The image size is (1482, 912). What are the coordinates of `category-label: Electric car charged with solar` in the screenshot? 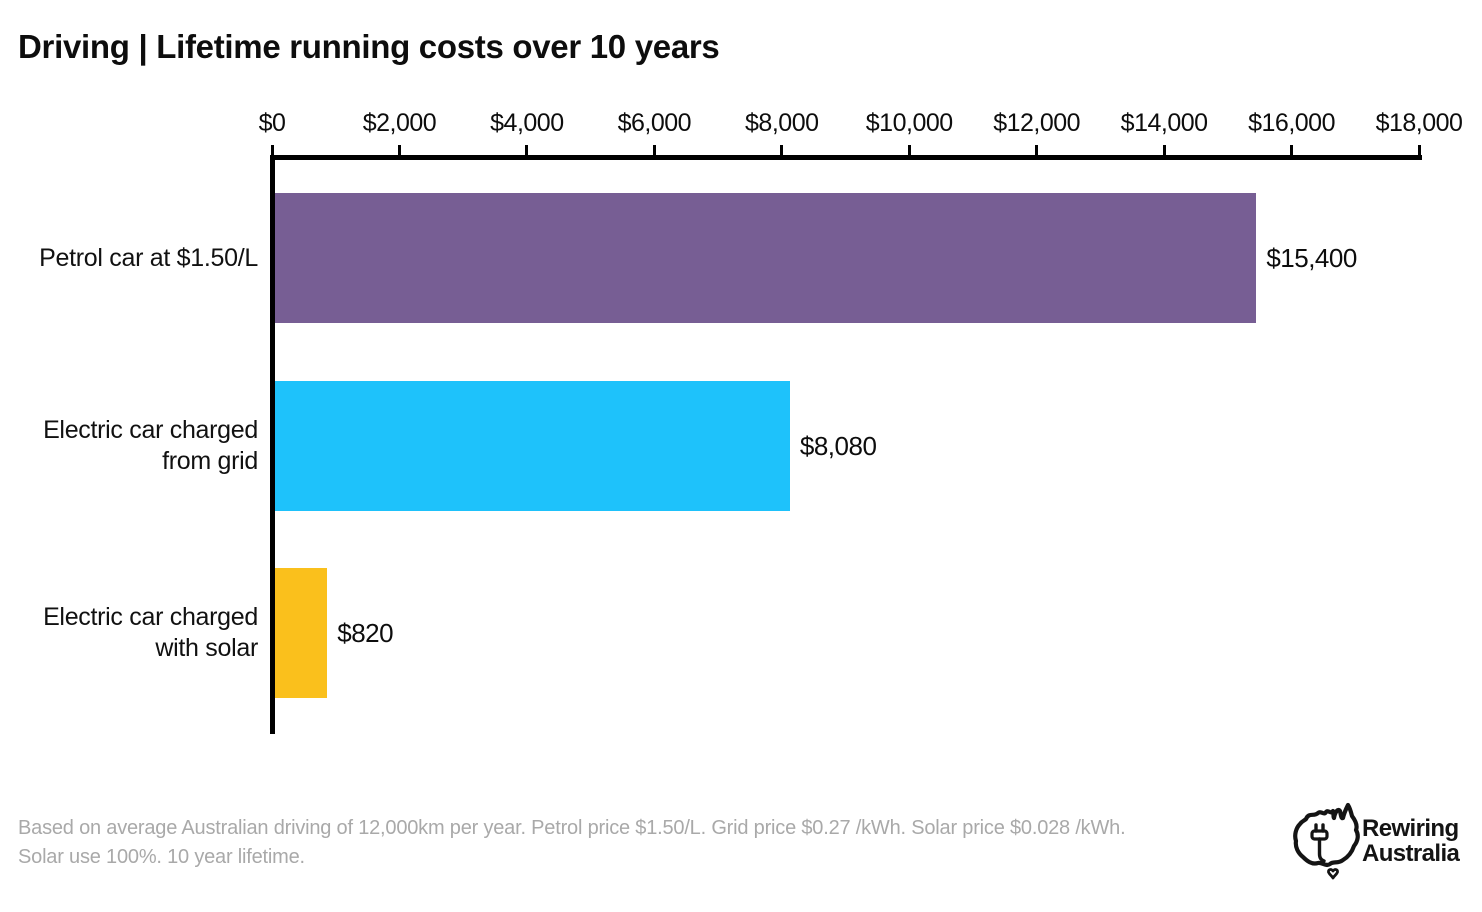 It's located at (129, 633).